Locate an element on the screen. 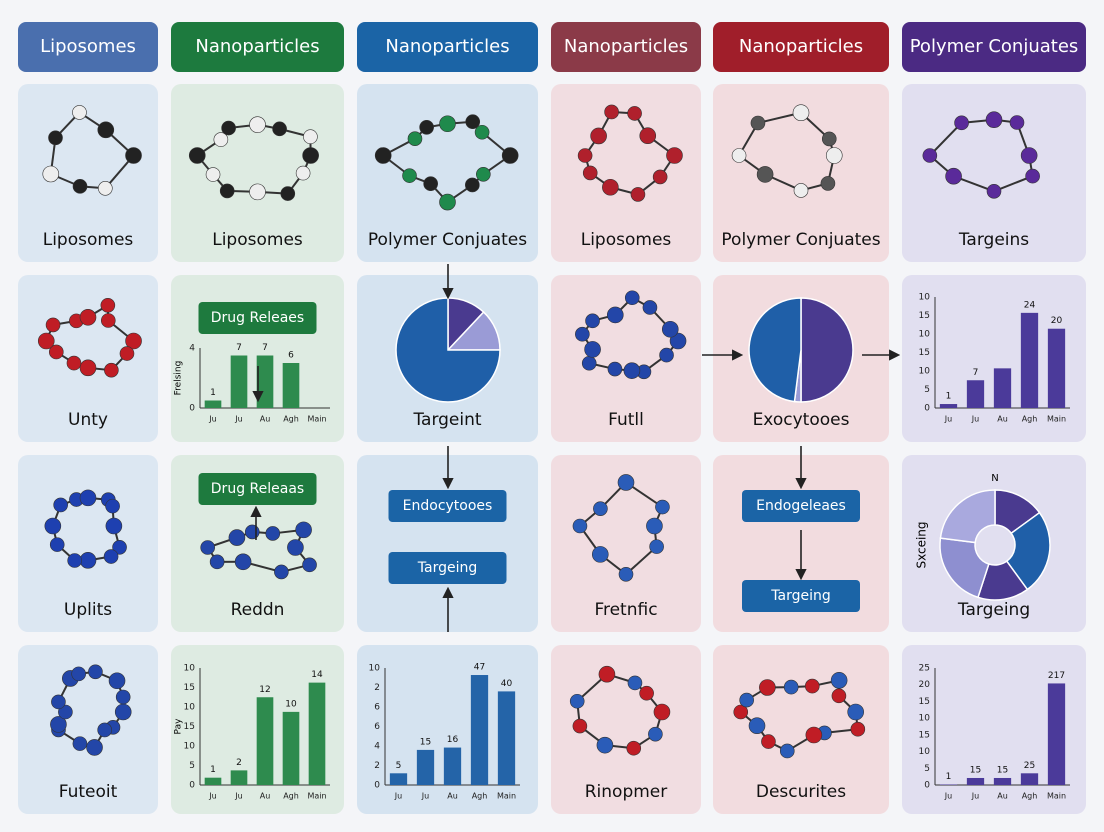 The height and width of the screenshot is (832, 1104). slice is located at coordinates (827, 350).